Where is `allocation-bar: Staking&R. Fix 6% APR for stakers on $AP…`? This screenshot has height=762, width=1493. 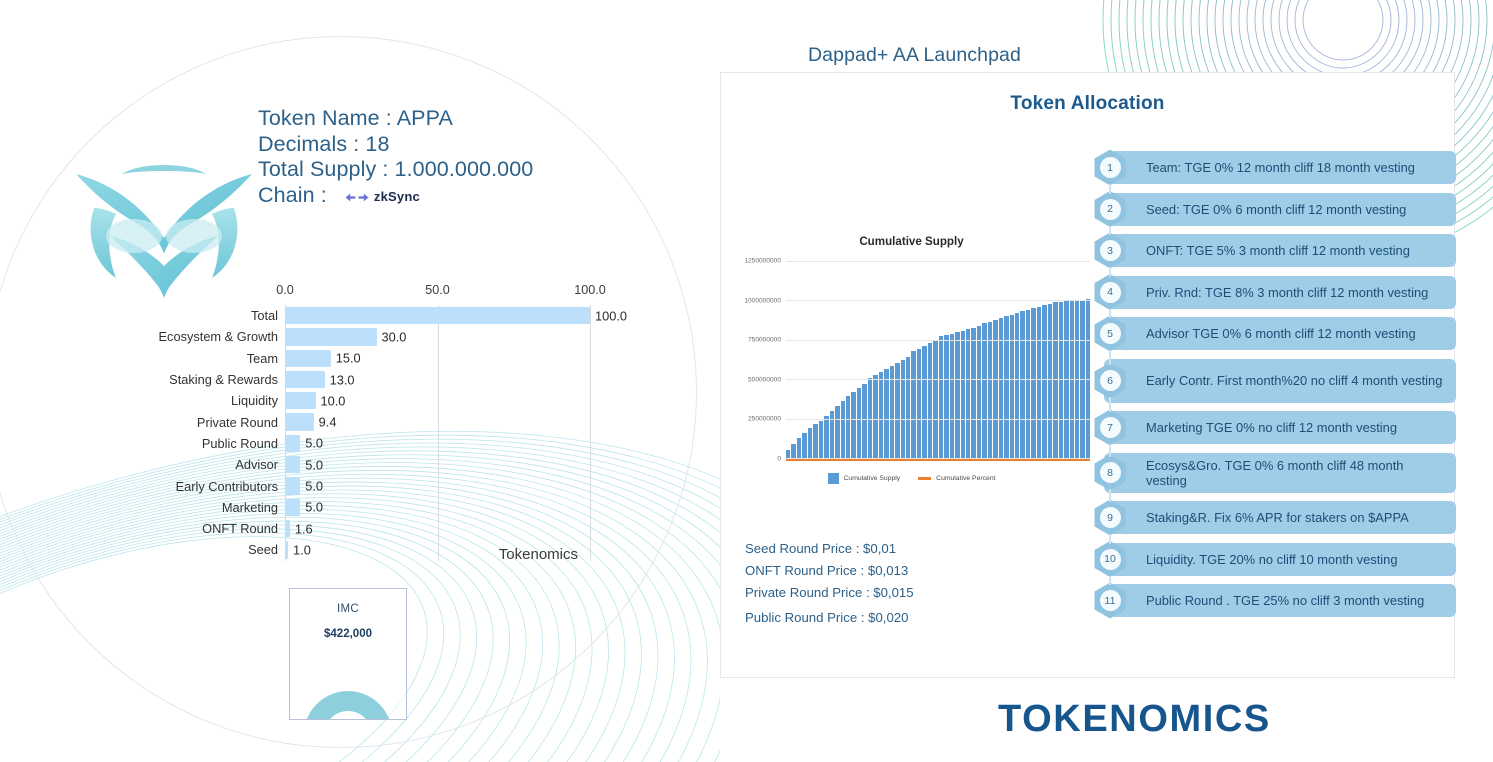
allocation-bar: Staking&R. Fix 6% APR for stakers on $AP… is located at coordinates (1280, 517).